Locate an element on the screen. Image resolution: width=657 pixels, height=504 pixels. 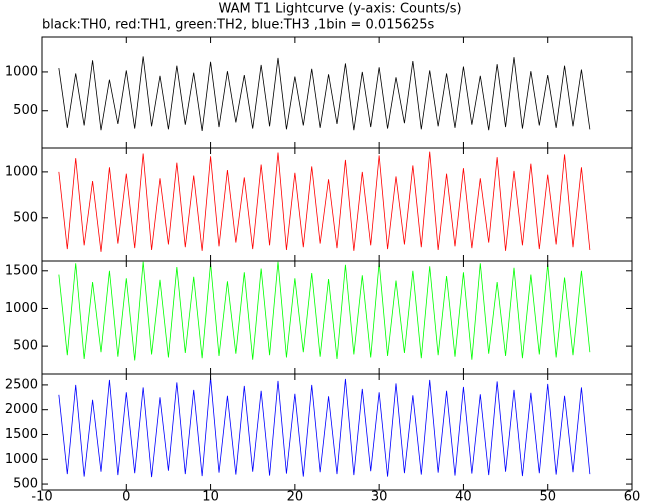
light-curve is located at coordinates (324, 93).